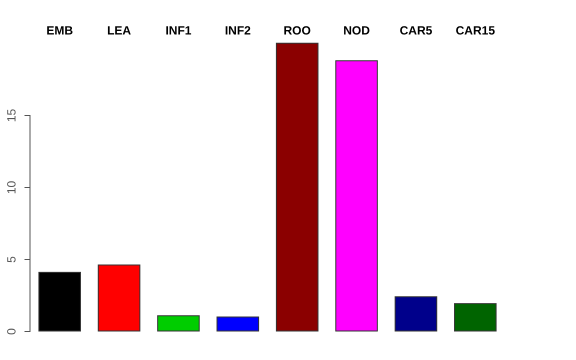 The image size is (576, 360). What do you see at coordinates (119, 31) in the screenshot?
I see `x-tick-label: LEA` at bounding box center [119, 31].